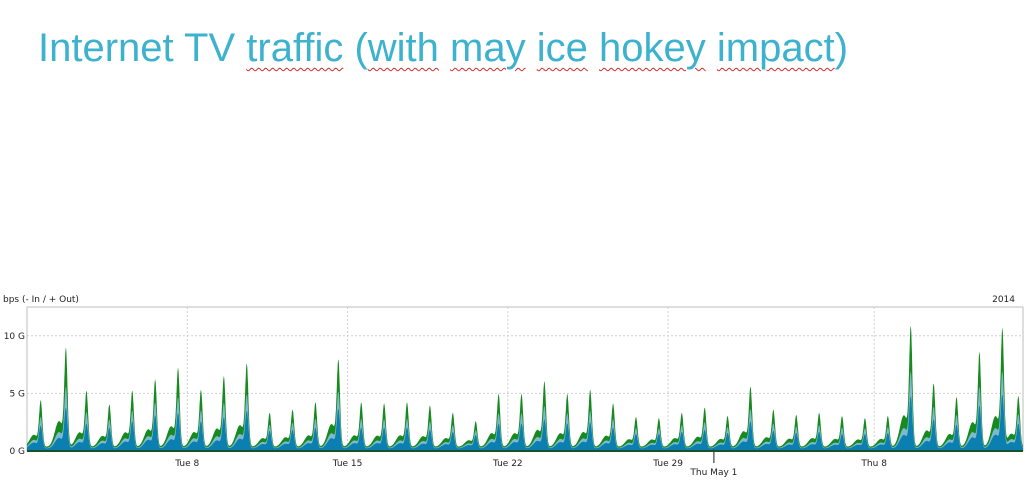 The height and width of the screenshot is (489, 1035). I want to click on year-label: 2014, so click(1003, 300).